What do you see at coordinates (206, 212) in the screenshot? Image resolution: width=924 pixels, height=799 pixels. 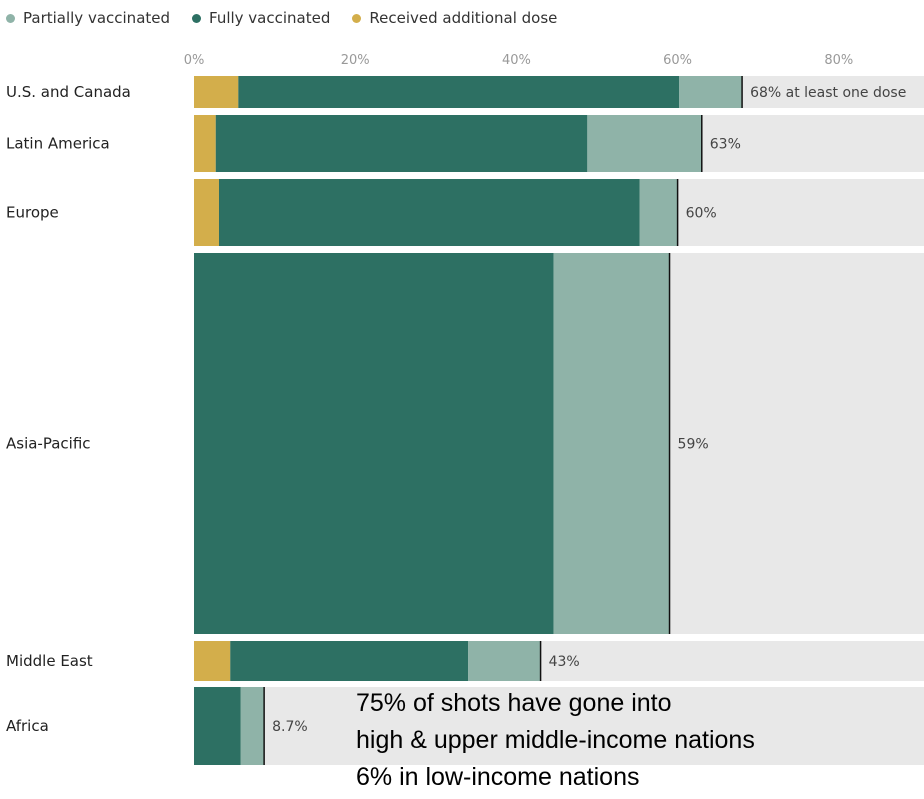 I see `bar-segment-received-additional-dose-europe` at bounding box center [206, 212].